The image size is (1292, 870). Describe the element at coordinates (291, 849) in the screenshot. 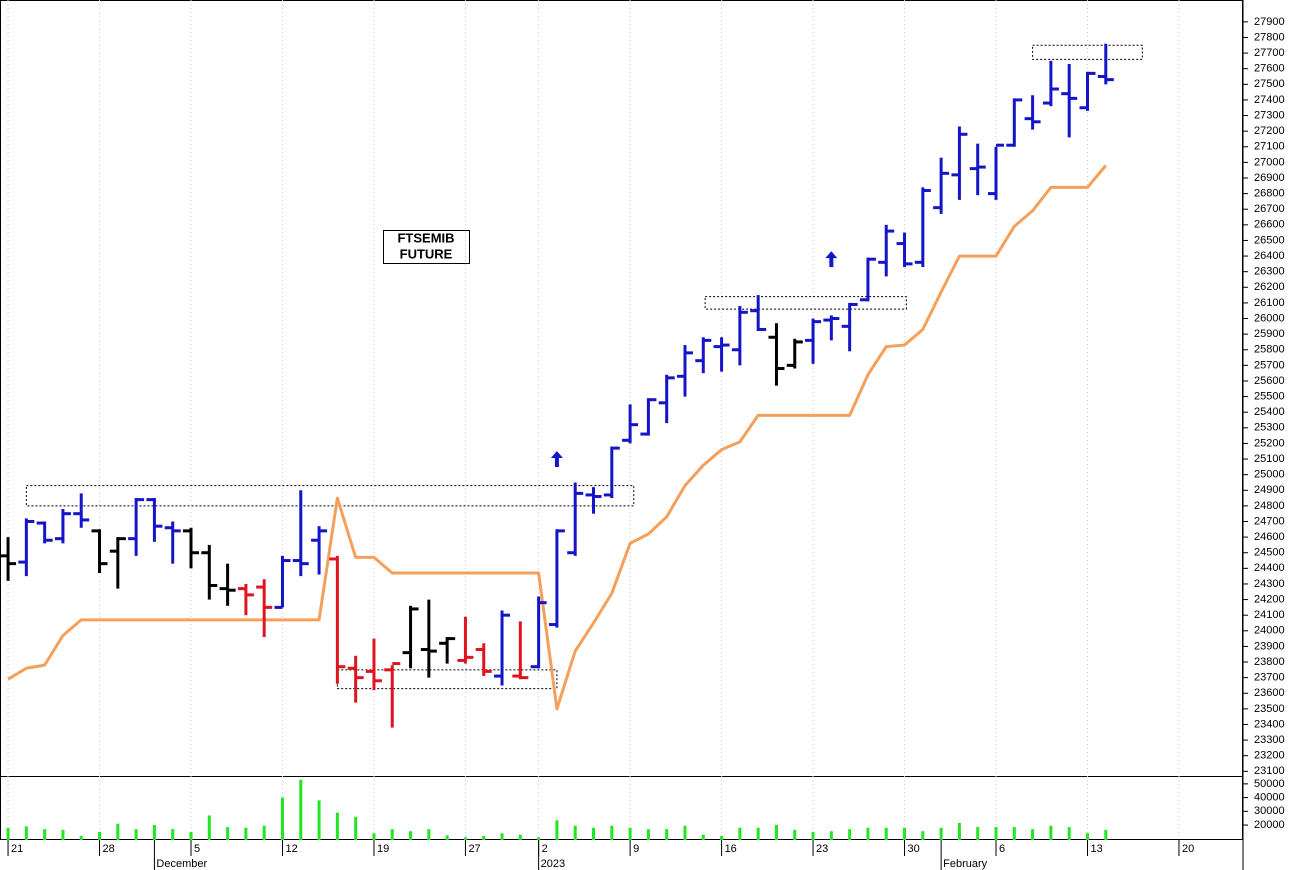

I see `x-tick-label: 12` at that location.